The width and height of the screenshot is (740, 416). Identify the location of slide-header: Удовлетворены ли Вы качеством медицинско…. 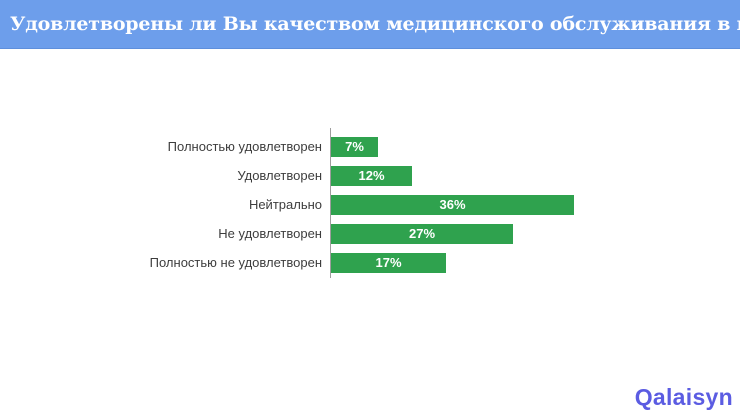
(370, 24).